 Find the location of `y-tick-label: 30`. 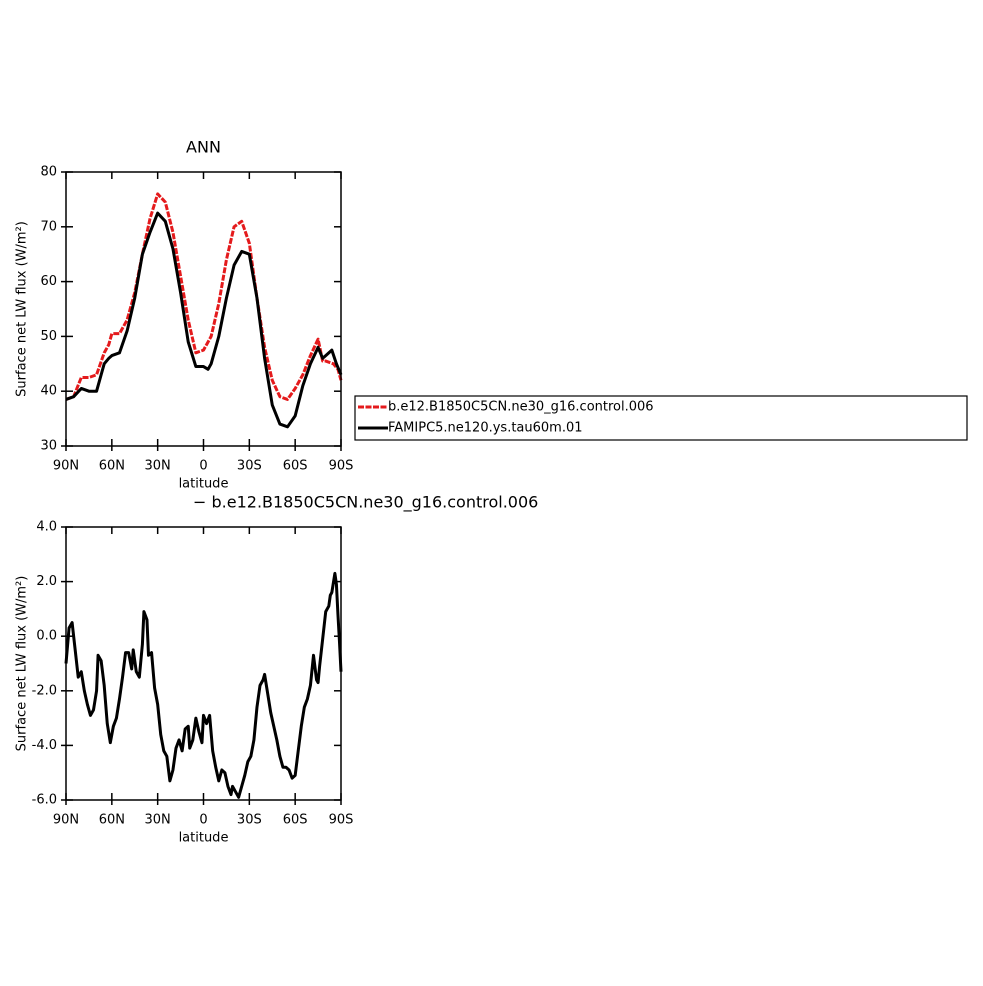

y-tick-label: 30 is located at coordinates (48, 446).